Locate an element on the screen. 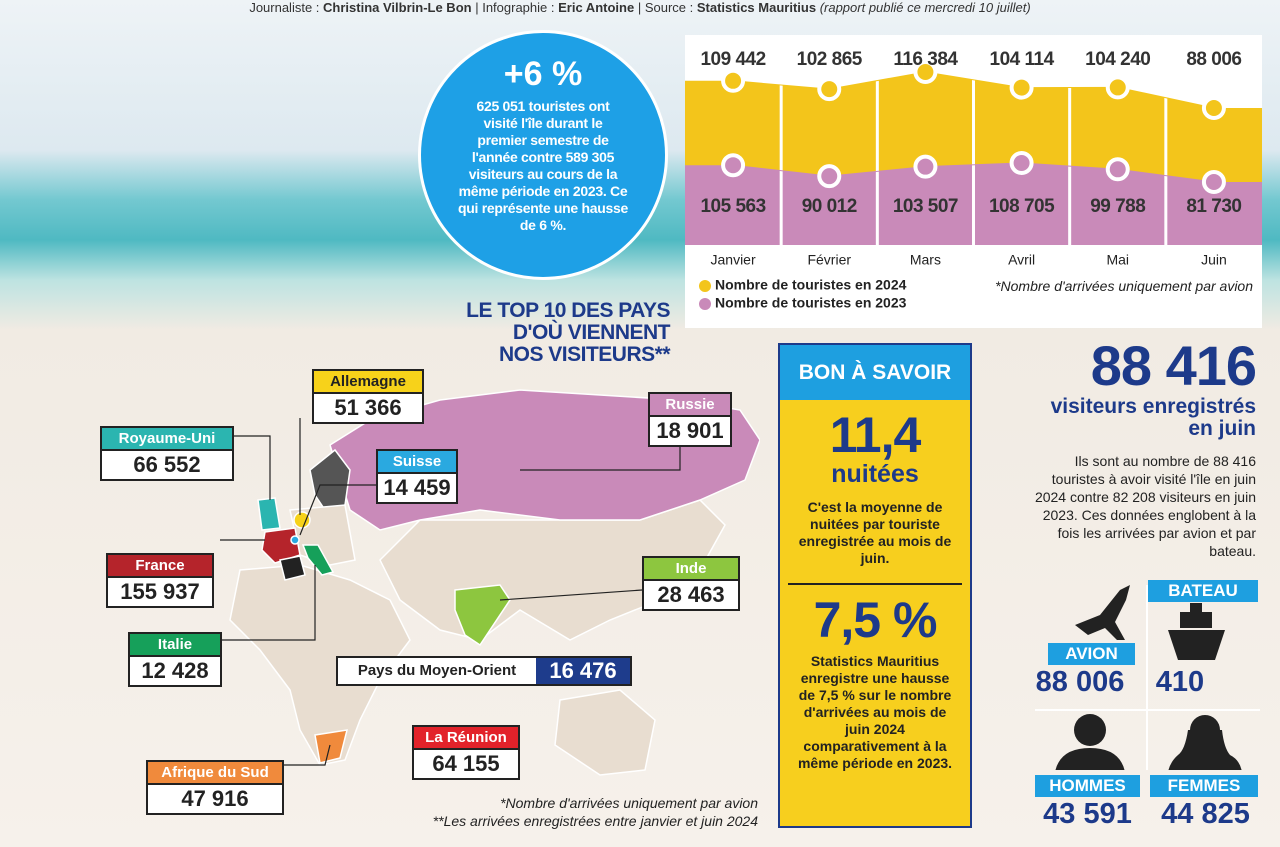 This screenshot has width=1280, height=847. breakdown-value: 88 006 is located at coordinates (1080, 682).